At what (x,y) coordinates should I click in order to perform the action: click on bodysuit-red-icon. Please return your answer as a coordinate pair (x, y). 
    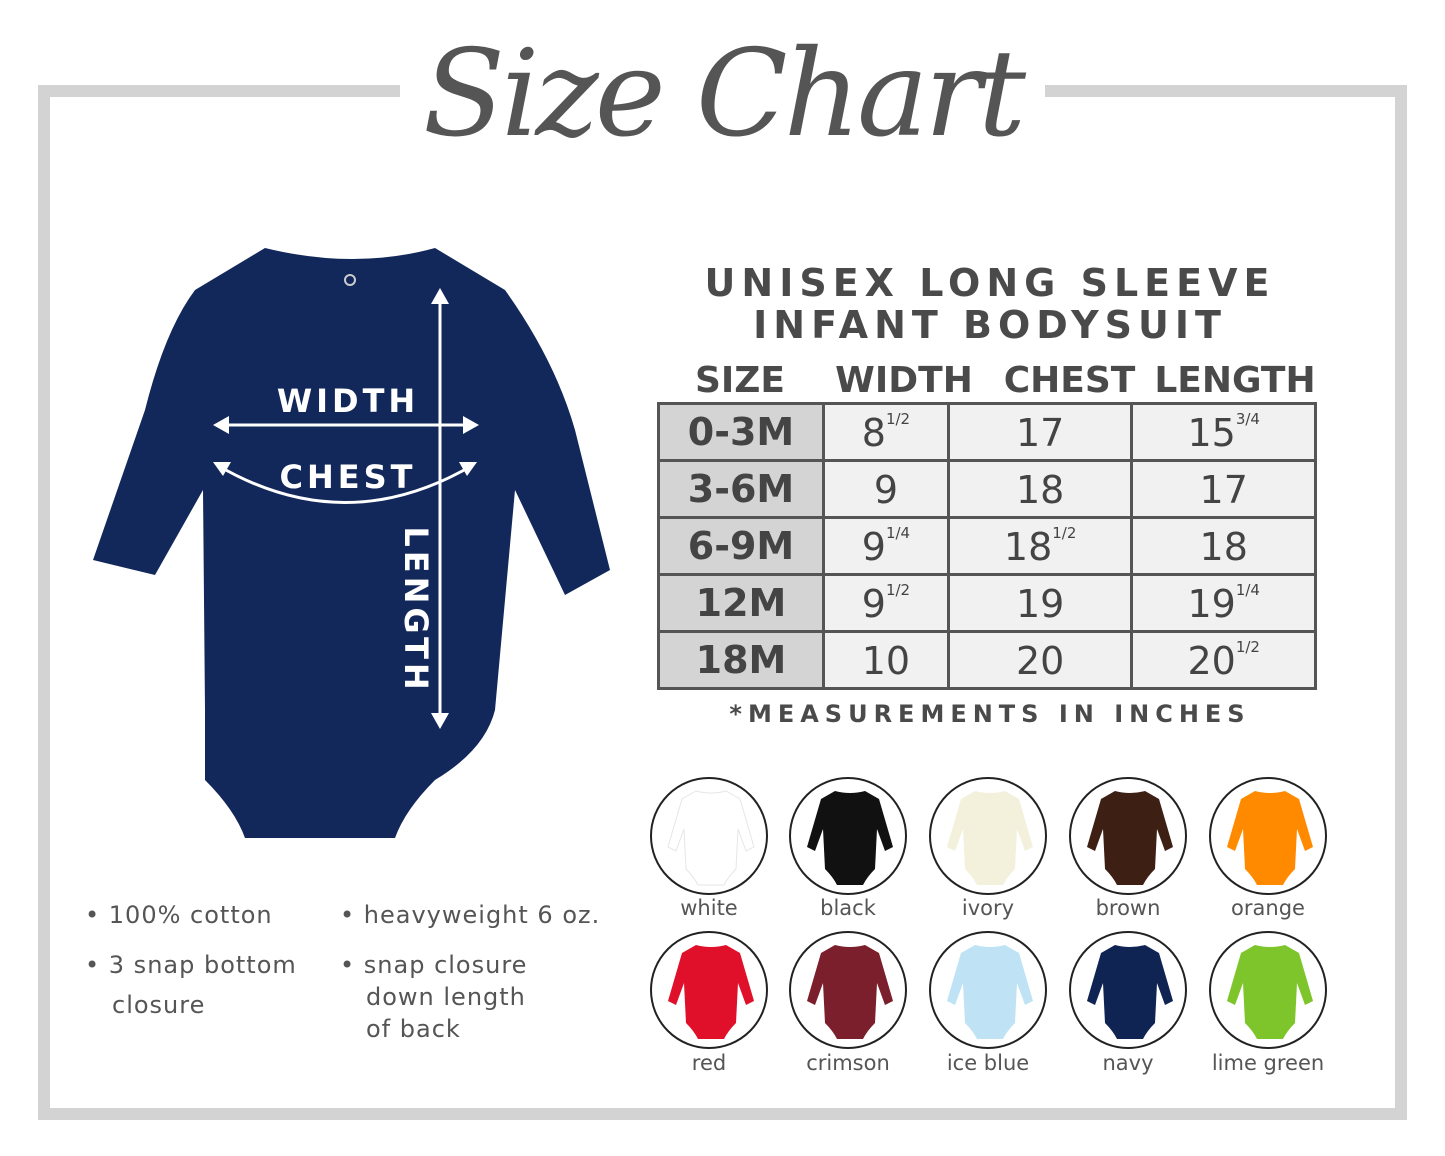
    Looking at the image, I should click on (711, 992).